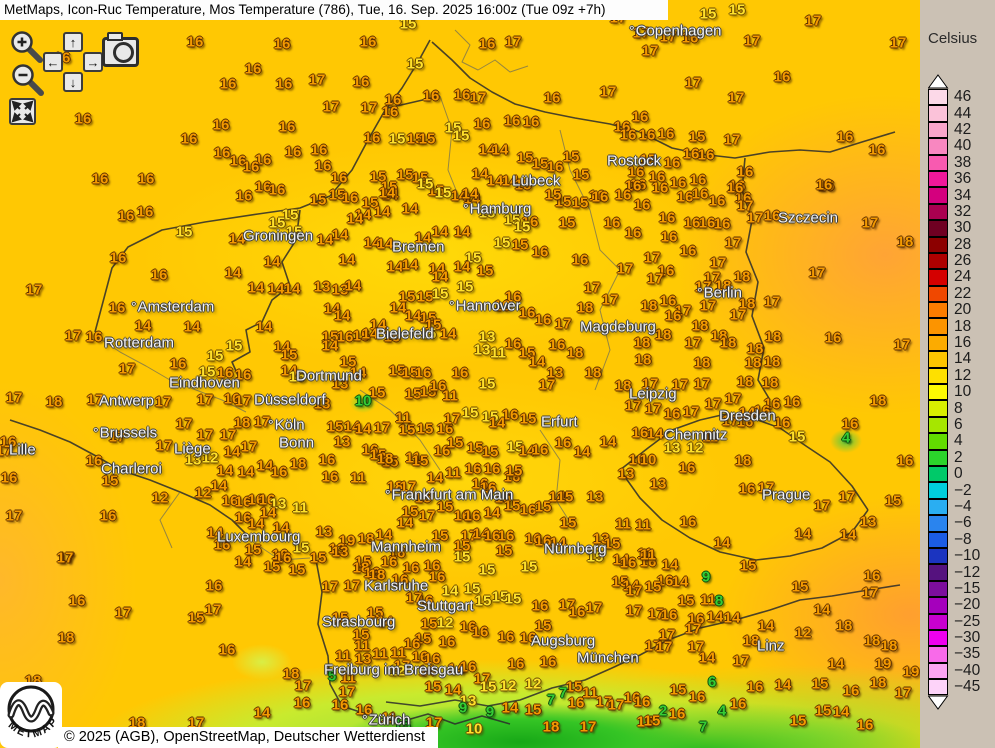  Describe the element at coordinates (675, 31) in the screenshot. I see `city-label: °Copenhagen` at that location.